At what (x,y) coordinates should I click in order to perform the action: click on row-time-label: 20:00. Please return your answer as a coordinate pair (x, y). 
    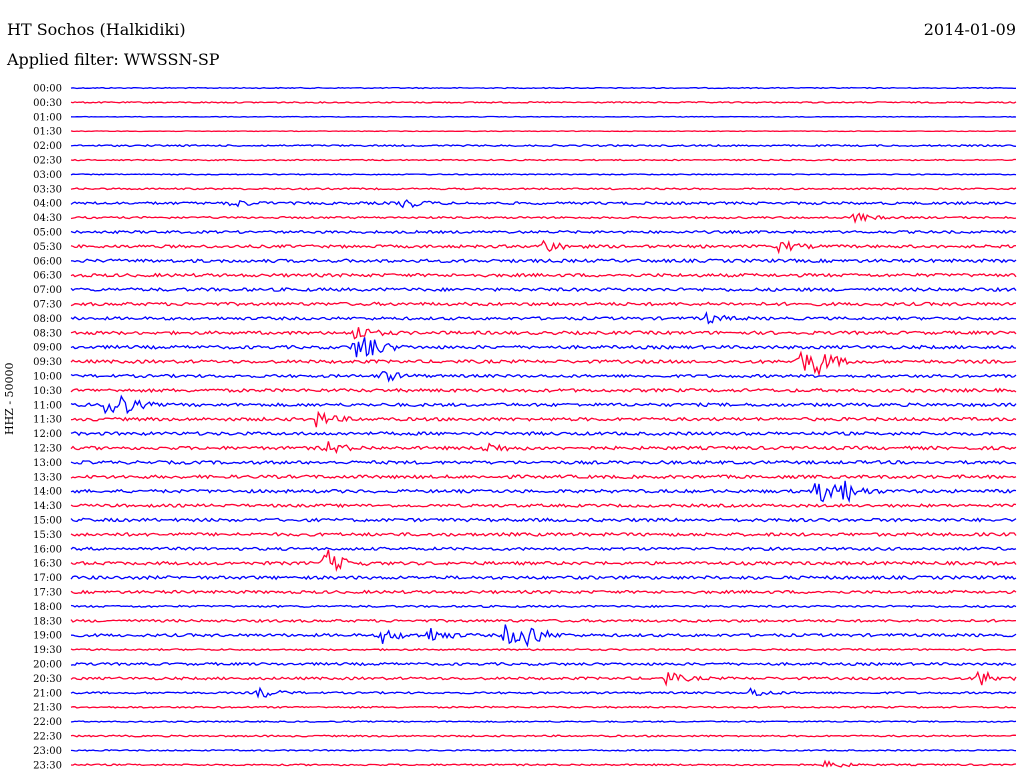
    Looking at the image, I should click on (47, 665).